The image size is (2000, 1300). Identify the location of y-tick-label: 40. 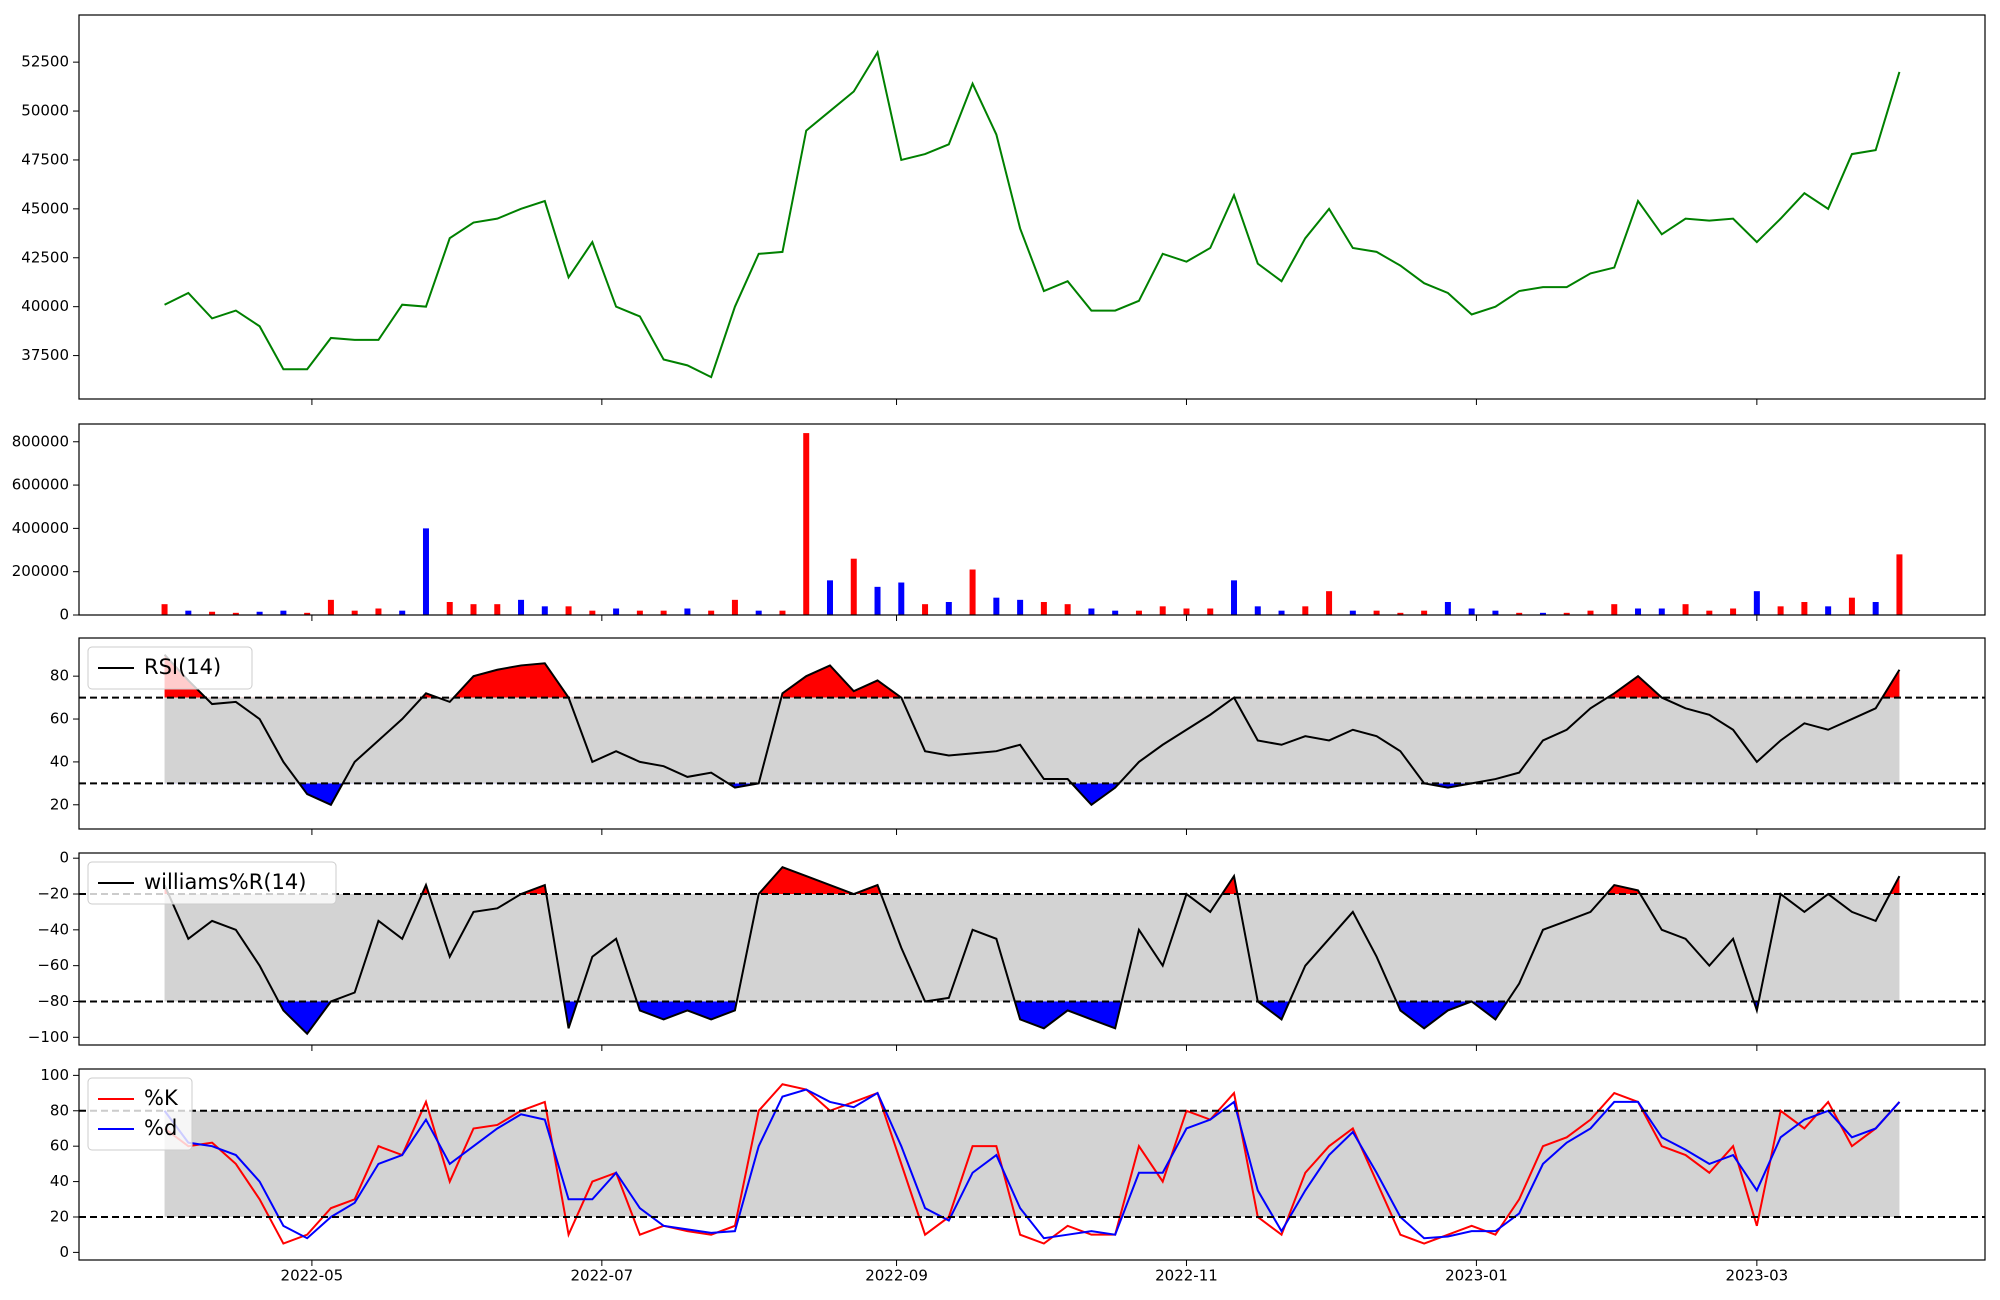
(59, 1181).